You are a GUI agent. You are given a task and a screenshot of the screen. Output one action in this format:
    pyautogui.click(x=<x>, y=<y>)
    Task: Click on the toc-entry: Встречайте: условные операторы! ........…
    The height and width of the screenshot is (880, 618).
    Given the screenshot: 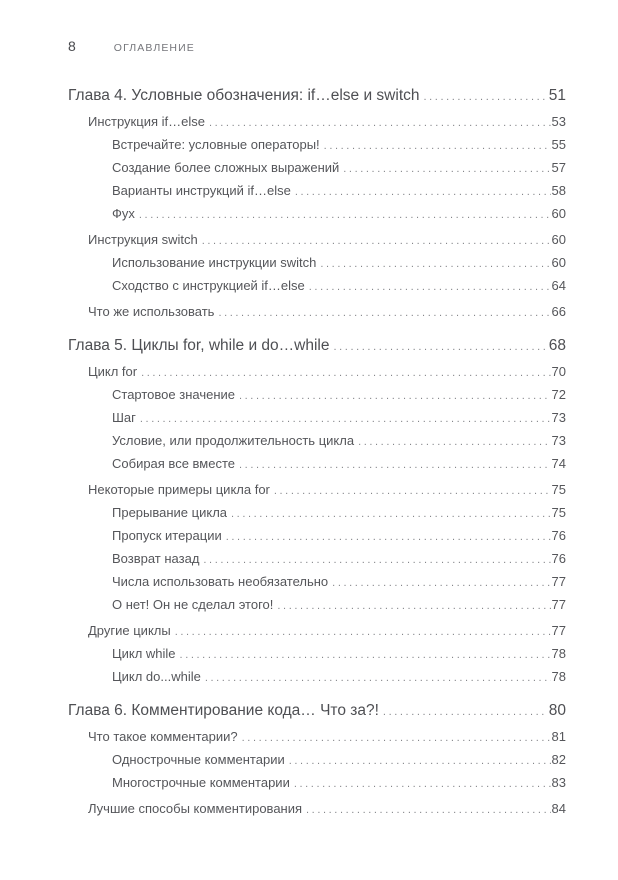 What is the action you would take?
    pyautogui.click(x=317, y=145)
    